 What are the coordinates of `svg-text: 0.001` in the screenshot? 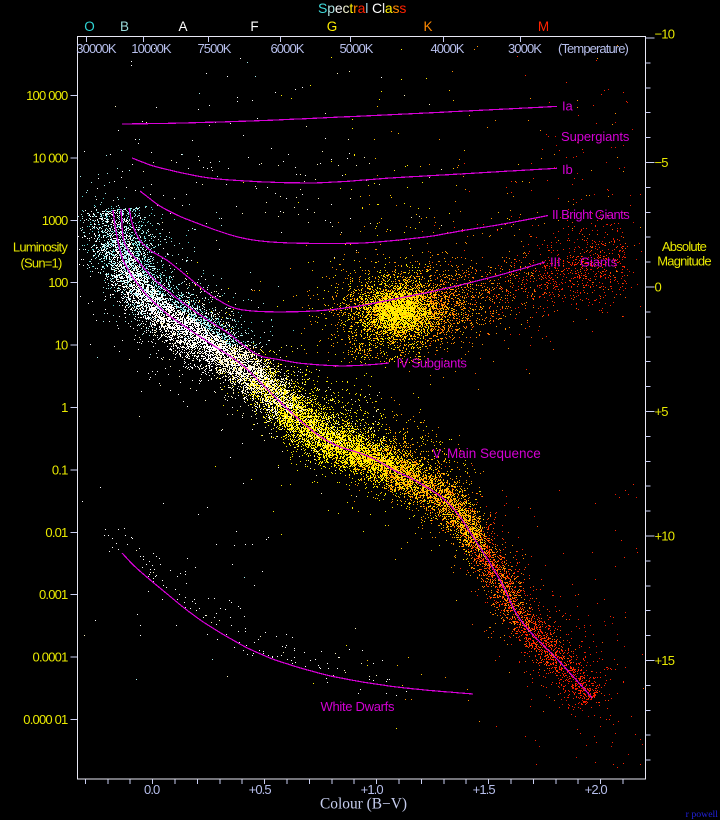 It's located at (53, 594).